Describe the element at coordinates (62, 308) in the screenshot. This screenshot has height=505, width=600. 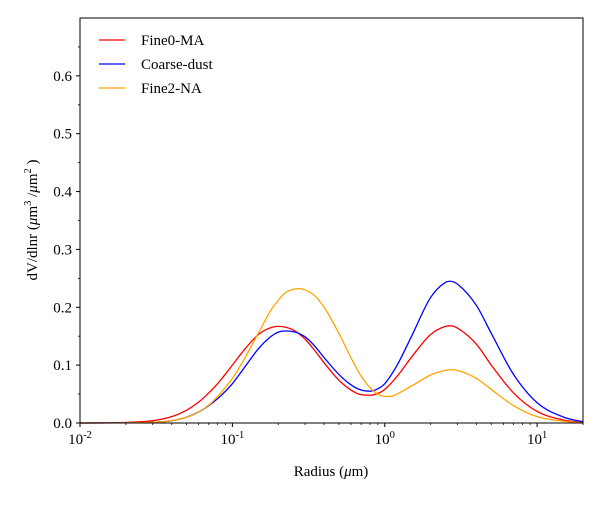
I see `y-tick-label: 0.2` at that location.